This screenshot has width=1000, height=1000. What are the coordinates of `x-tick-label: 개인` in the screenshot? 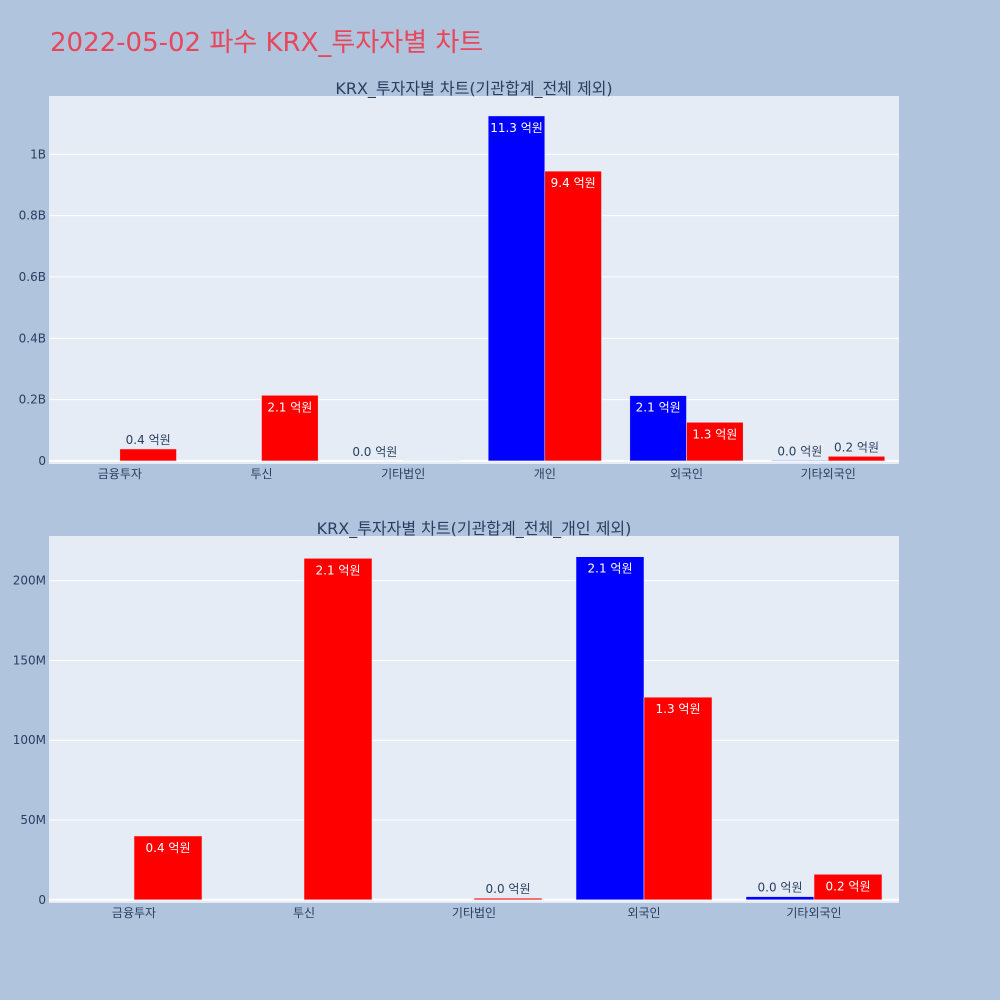 It's located at (545, 474).